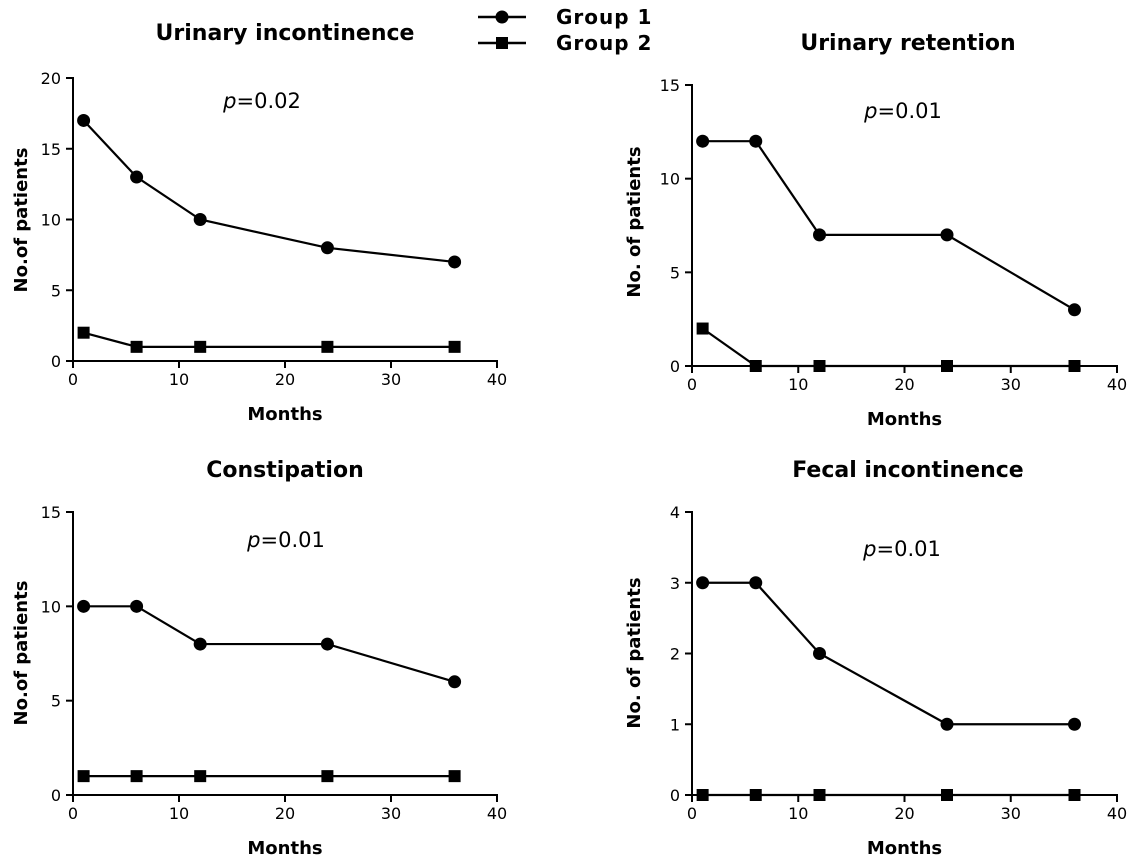 This screenshot has width=1132, height=861. What do you see at coordinates (285, 470) in the screenshot?
I see `chart-title: Constipation` at bounding box center [285, 470].